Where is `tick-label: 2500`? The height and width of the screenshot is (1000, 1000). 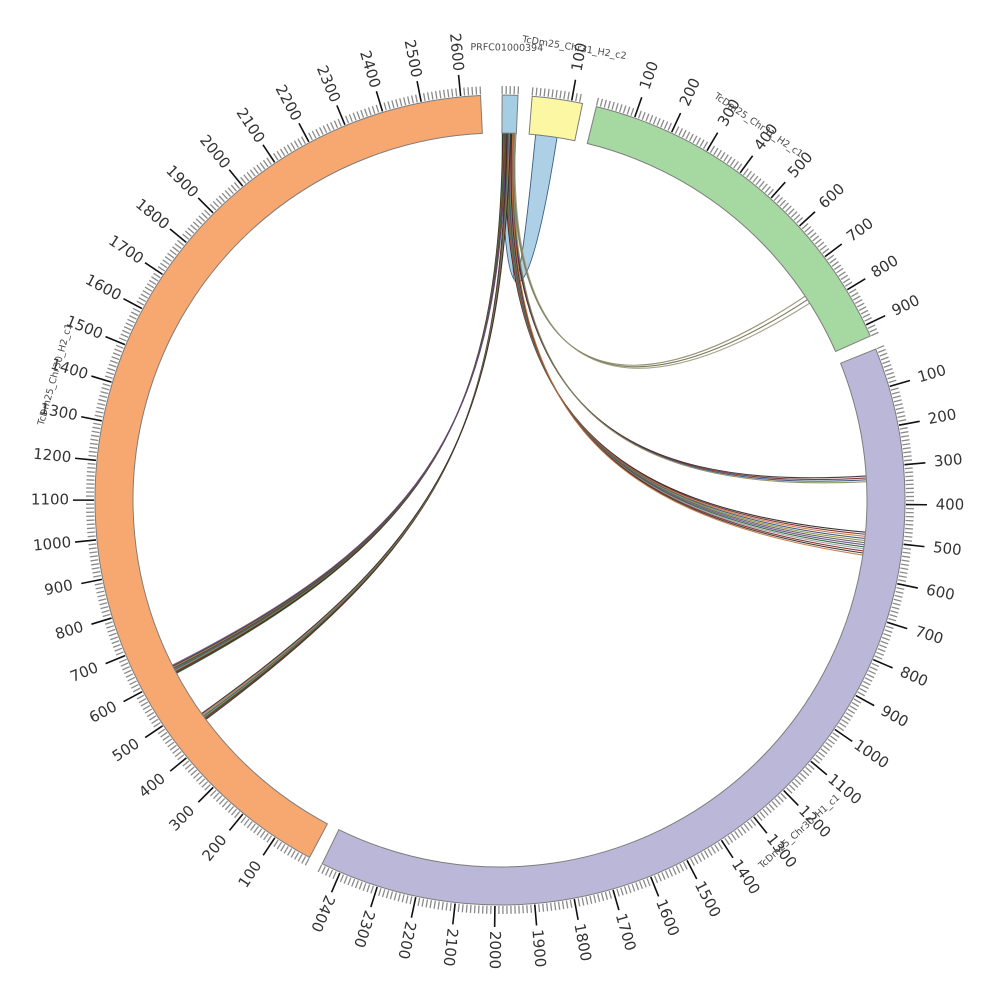
tick-label: 2500 is located at coordinates (413, 58).